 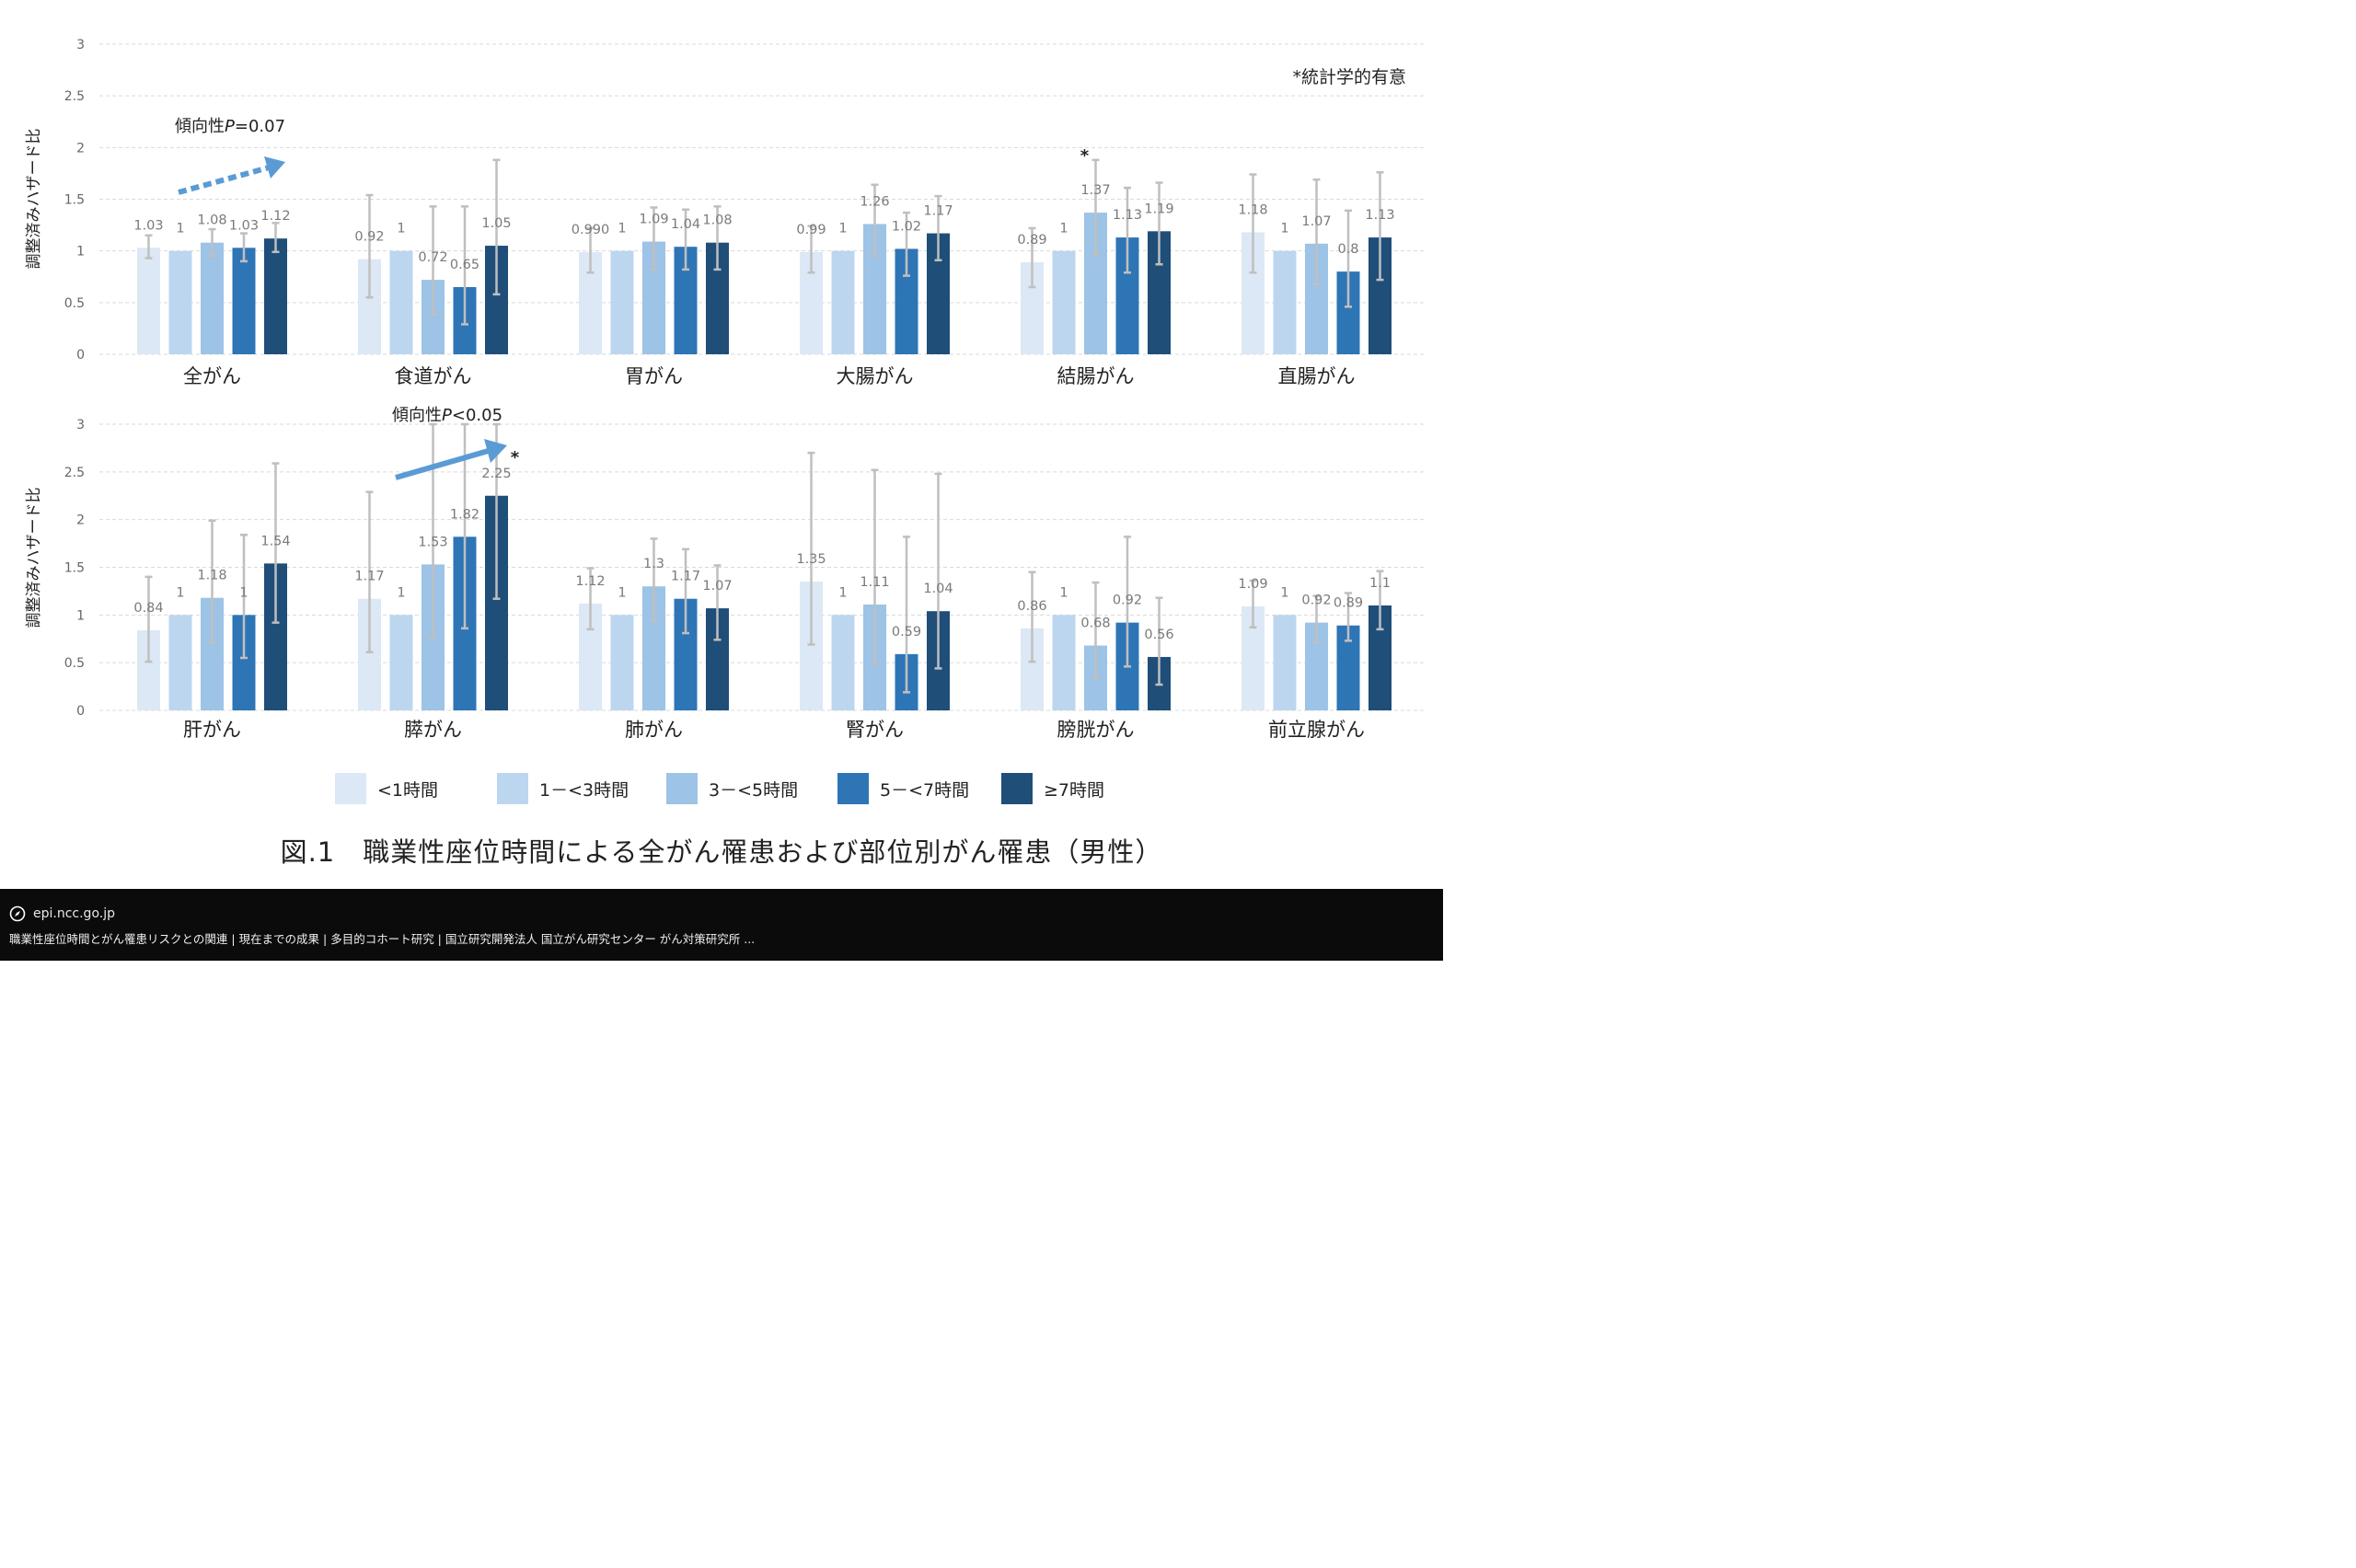 What do you see at coordinates (80, 425) in the screenshot?
I see `panel-2-y-tick-label: 3` at bounding box center [80, 425].